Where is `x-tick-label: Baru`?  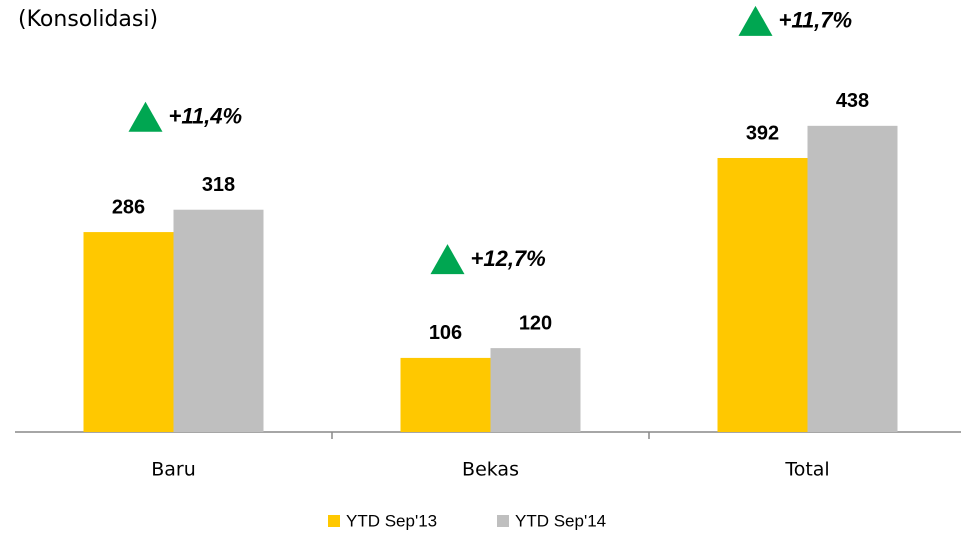 x-tick-label: Baru is located at coordinates (173, 470).